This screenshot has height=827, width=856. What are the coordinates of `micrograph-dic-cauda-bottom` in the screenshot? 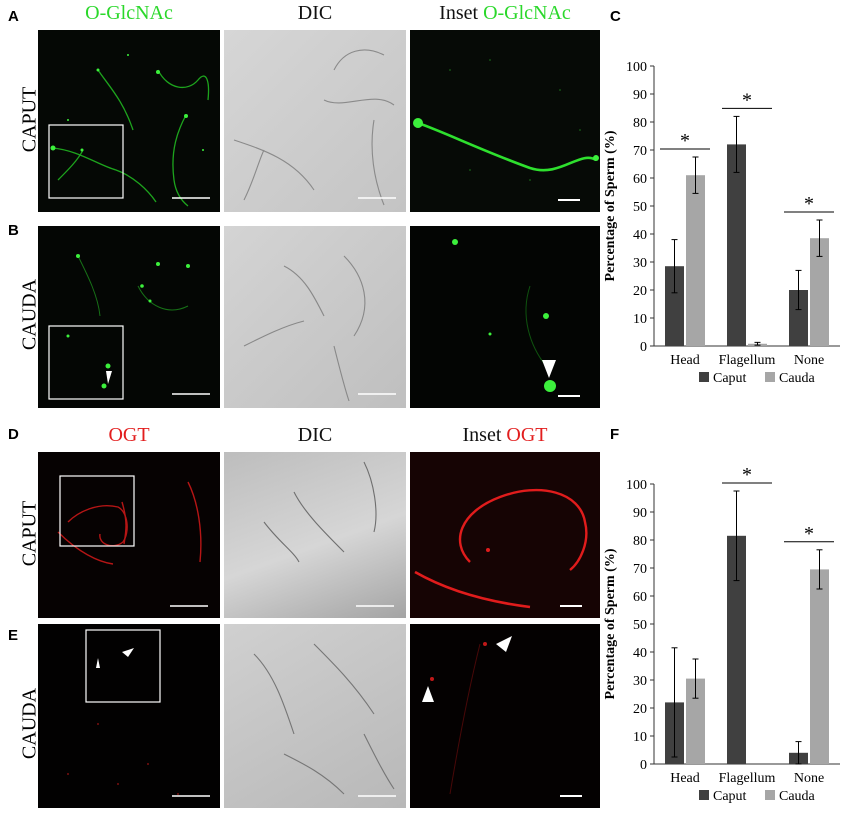 It's located at (315, 716).